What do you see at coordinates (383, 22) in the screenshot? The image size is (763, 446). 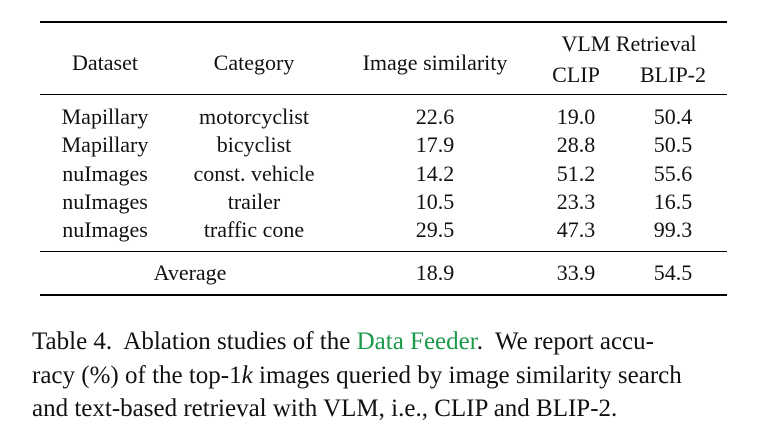 I see `top-rule` at bounding box center [383, 22].